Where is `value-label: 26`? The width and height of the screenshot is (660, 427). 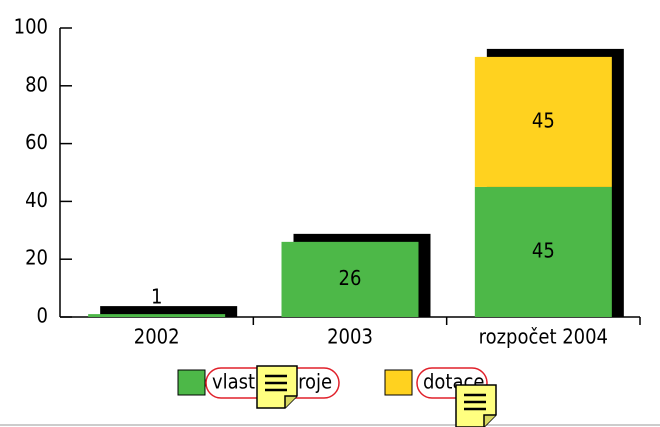
value-label: 26 is located at coordinates (350, 278).